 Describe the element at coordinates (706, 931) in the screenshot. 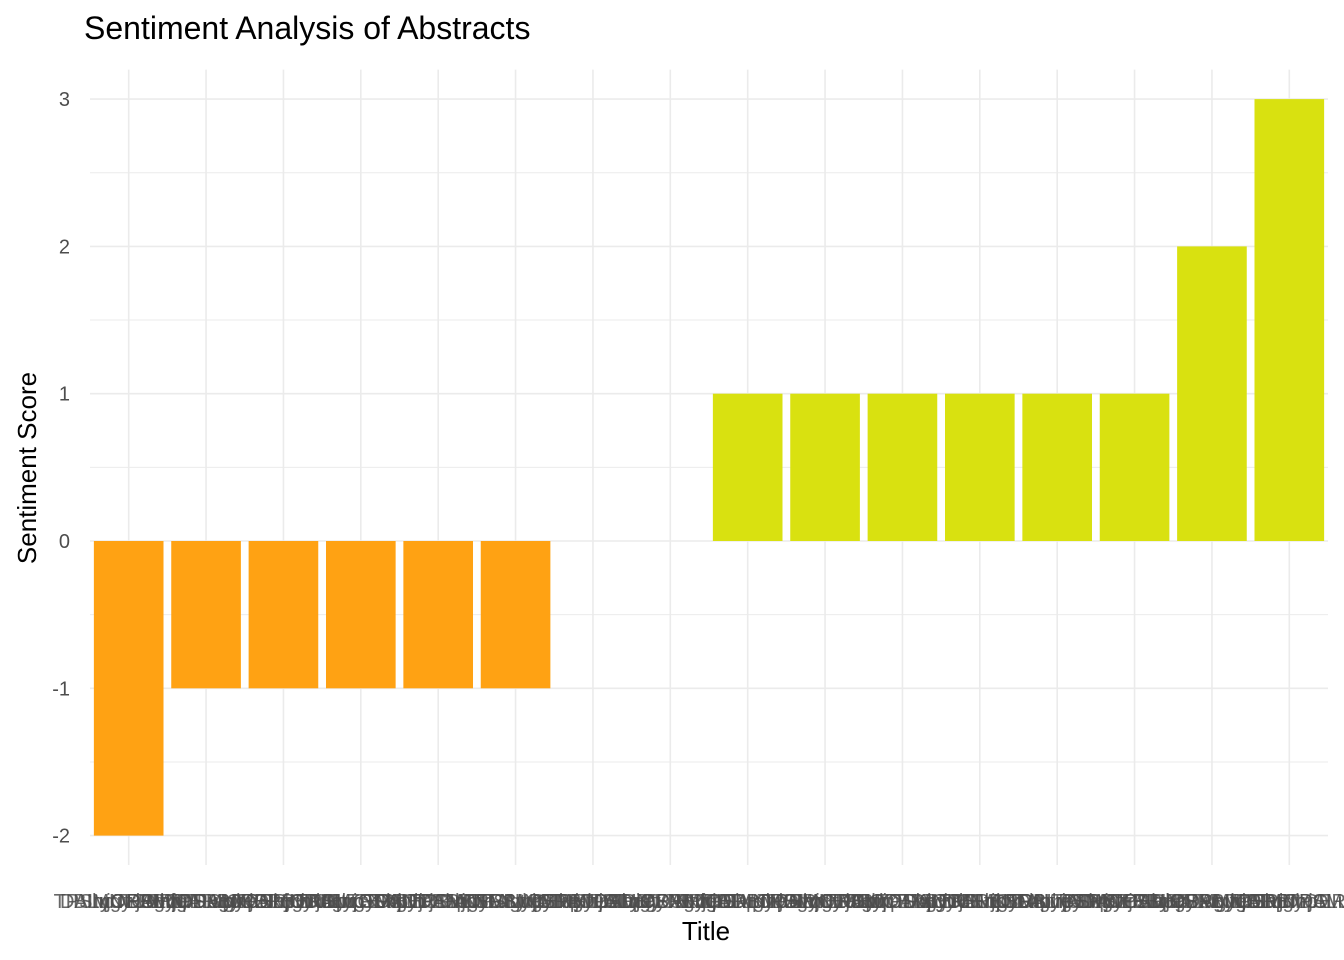

I see `x-axis-title: Title` at that location.